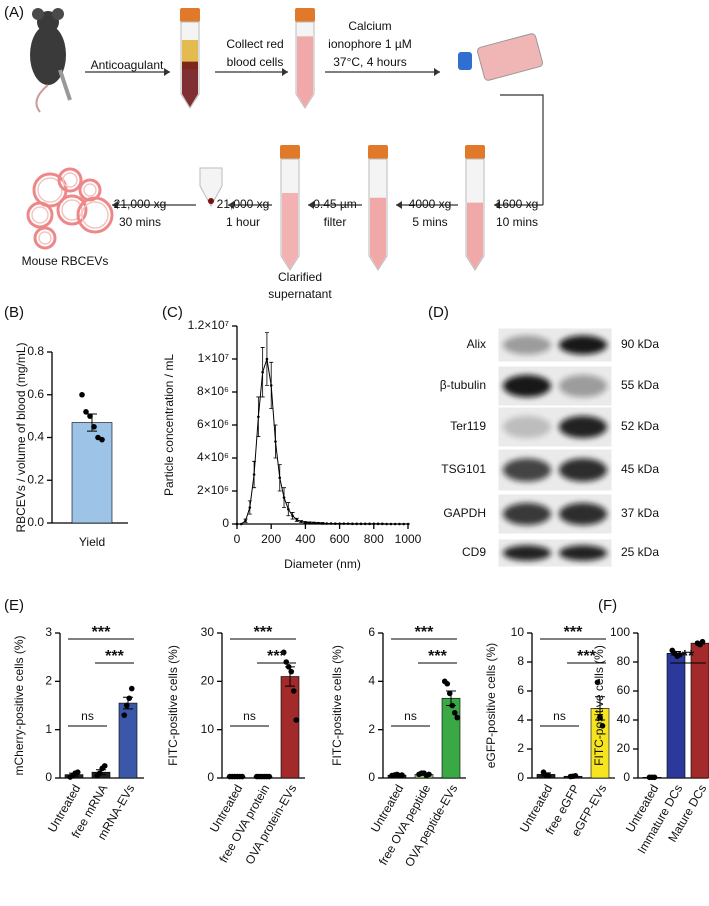 The width and height of the screenshot is (709, 906). I want to click on panel-label: (B), so click(14, 312).